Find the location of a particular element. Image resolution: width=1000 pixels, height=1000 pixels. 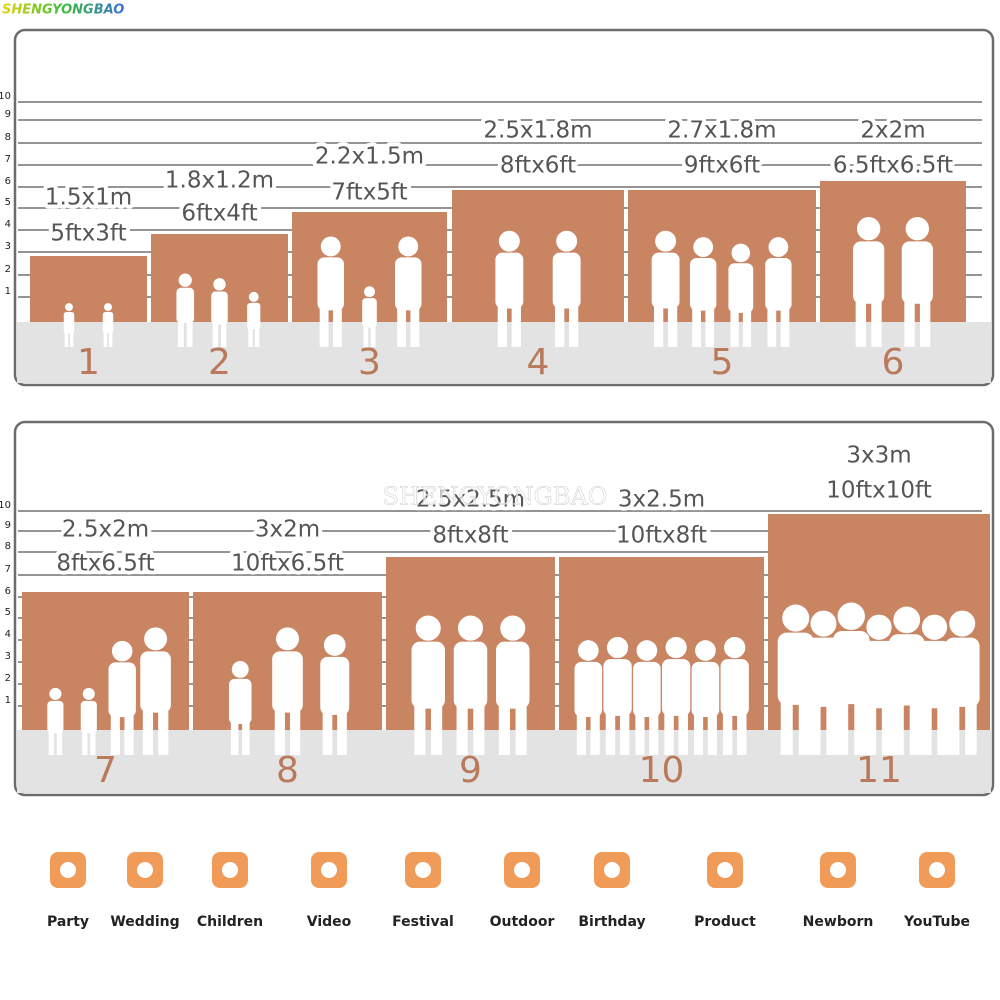

scale-label: 10 is located at coordinates (5, 505).